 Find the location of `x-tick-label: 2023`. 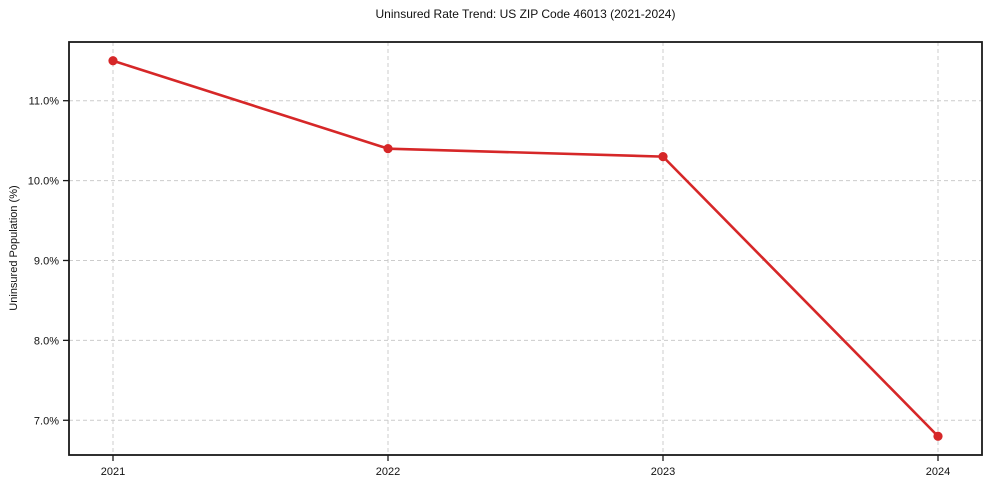

x-tick-label: 2023 is located at coordinates (663, 472).